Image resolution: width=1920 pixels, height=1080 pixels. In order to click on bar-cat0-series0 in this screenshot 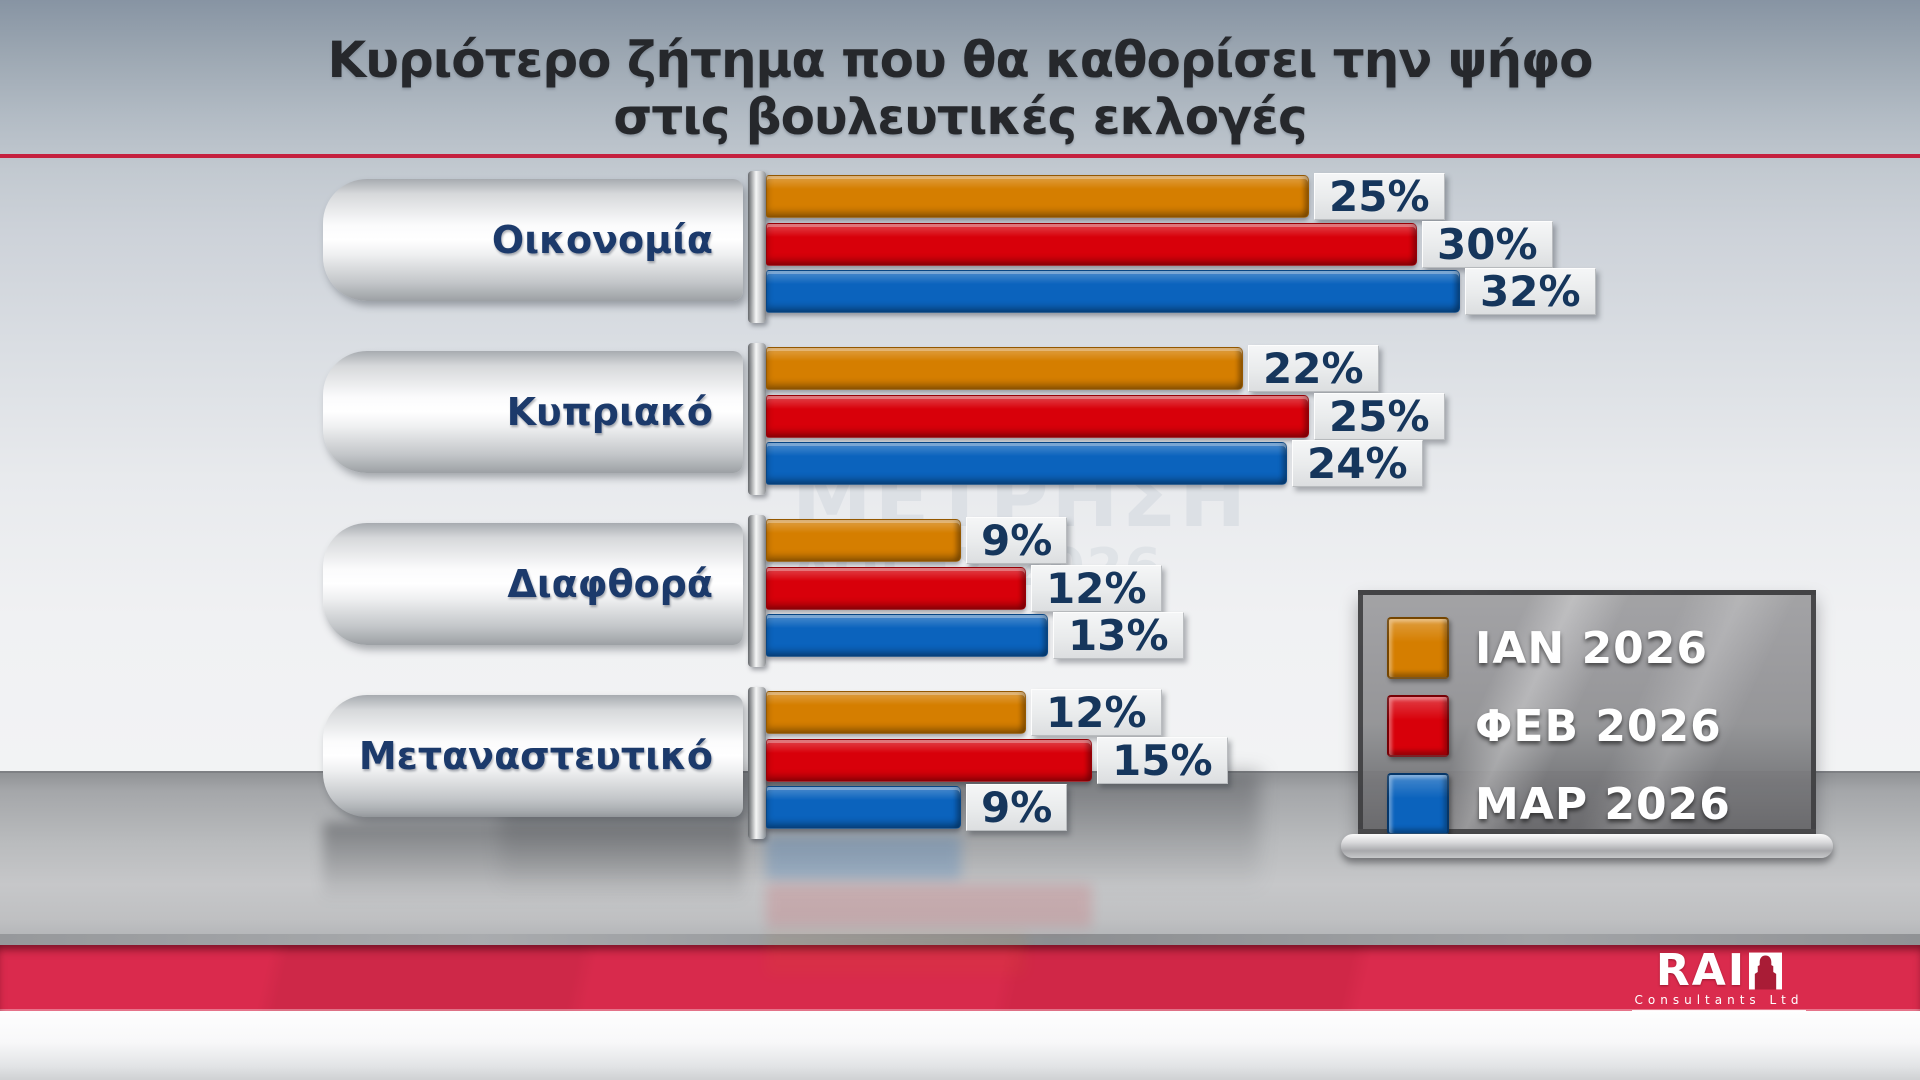, I will do `click(1037, 196)`.